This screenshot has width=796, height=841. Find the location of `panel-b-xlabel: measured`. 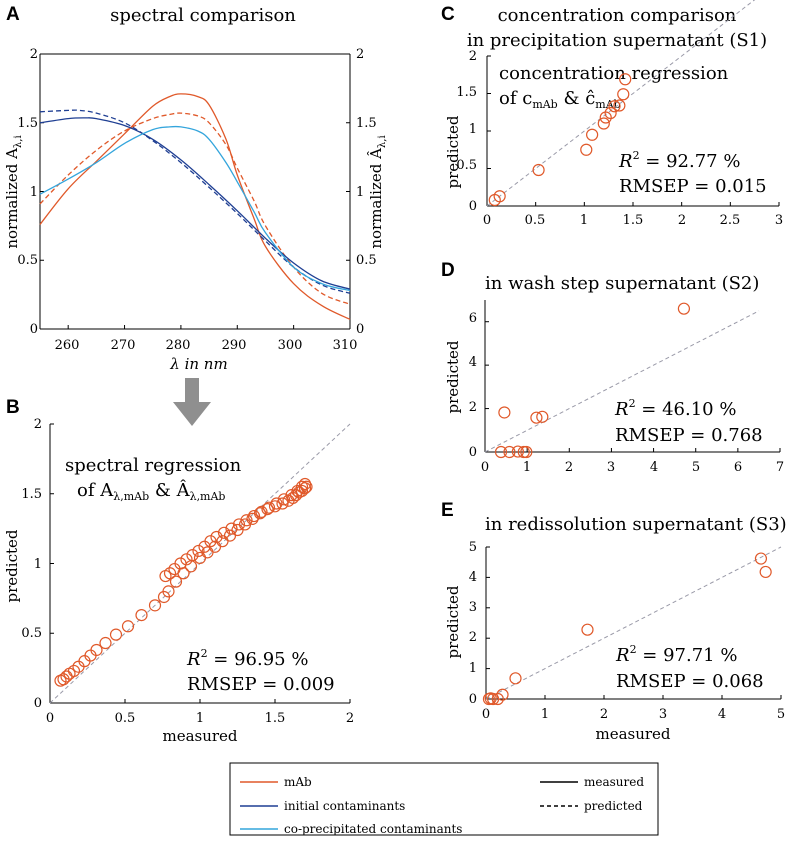

panel-b-xlabel: measured is located at coordinates (199, 736).